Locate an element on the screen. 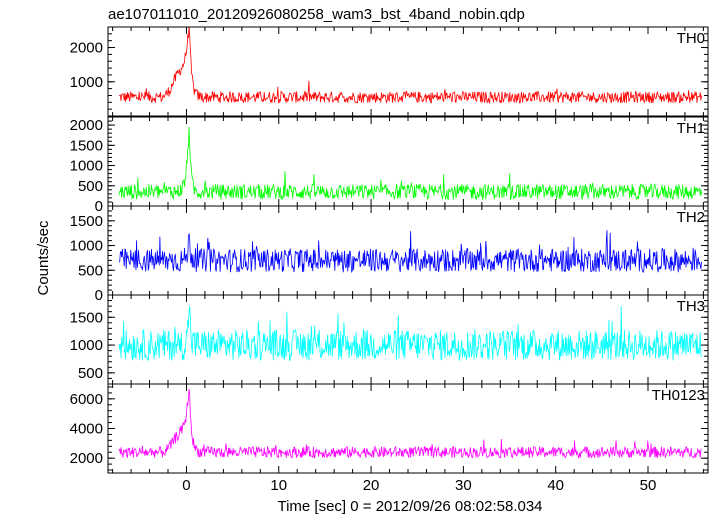 This screenshot has width=717, height=516. panel-label-th2: TH2 is located at coordinates (691, 217).